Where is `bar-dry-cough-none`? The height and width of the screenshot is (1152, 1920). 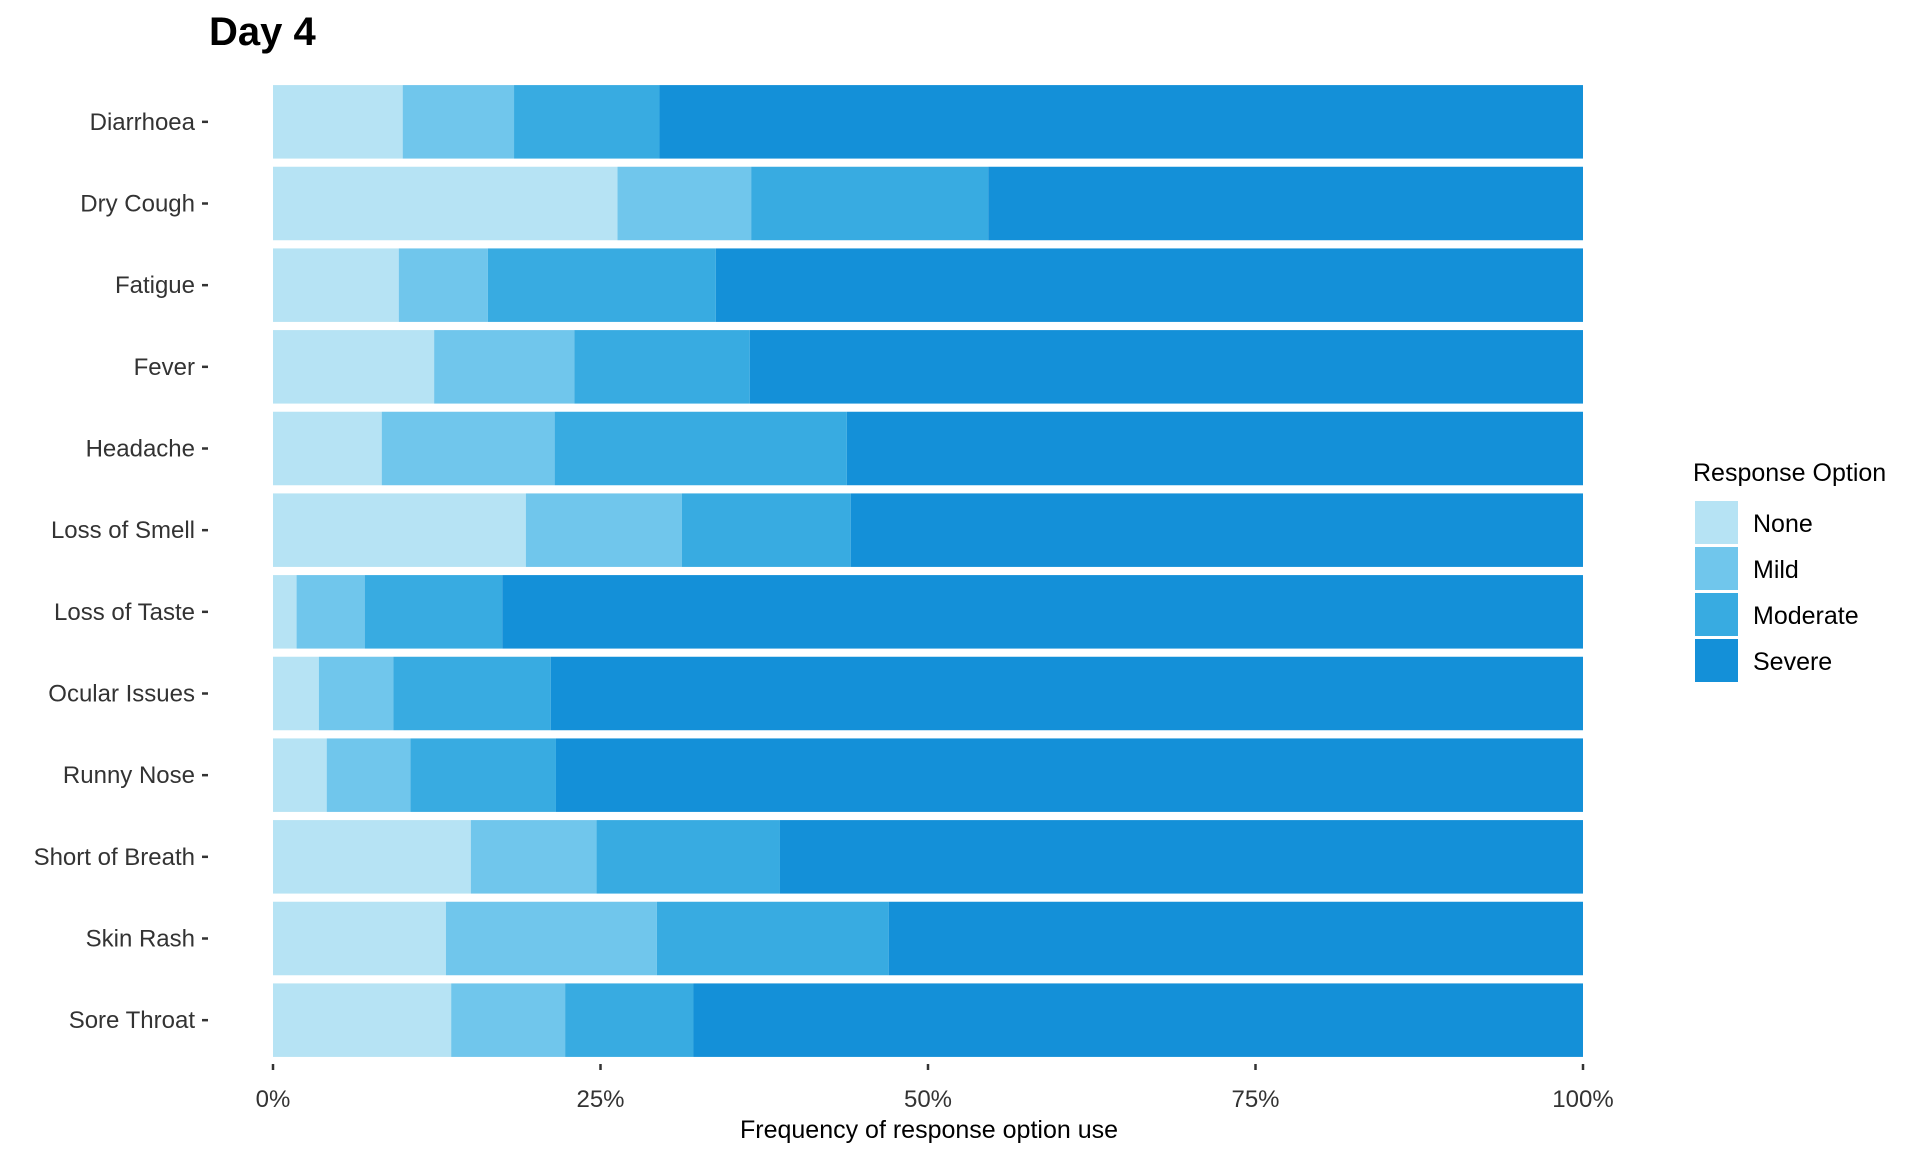
bar-dry-cough-none is located at coordinates (445, 203).